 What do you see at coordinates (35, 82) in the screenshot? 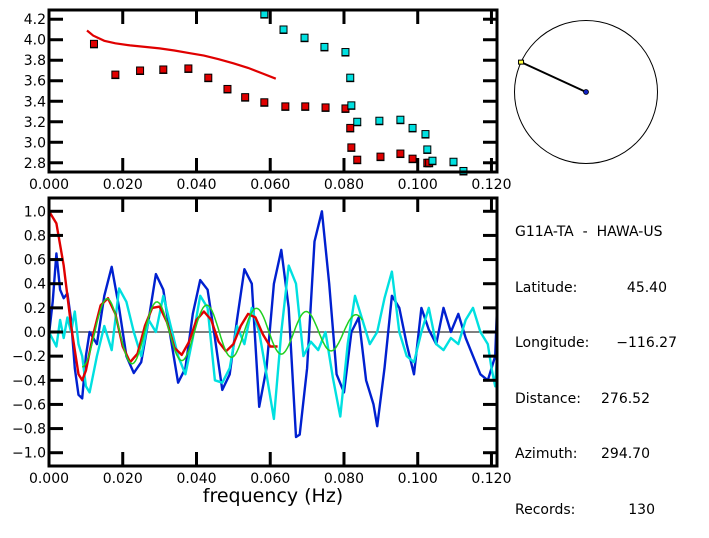
I see `dispersion-ytick-label: 3.6` at bounding box center [35, 82].